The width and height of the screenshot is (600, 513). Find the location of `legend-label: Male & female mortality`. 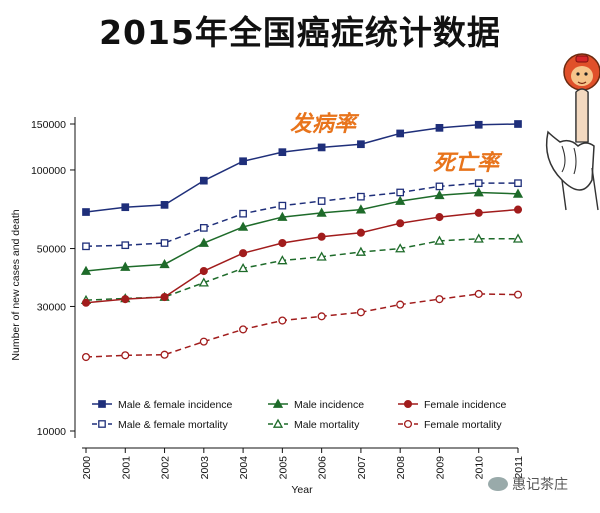

legend-label: Male & female mortality is located at coordinates (173, 425).